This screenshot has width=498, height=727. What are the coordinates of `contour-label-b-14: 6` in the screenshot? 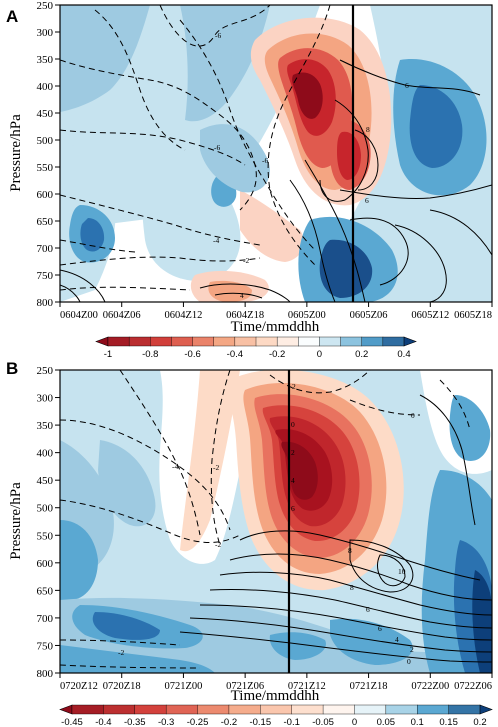 It's located at (380, 628).